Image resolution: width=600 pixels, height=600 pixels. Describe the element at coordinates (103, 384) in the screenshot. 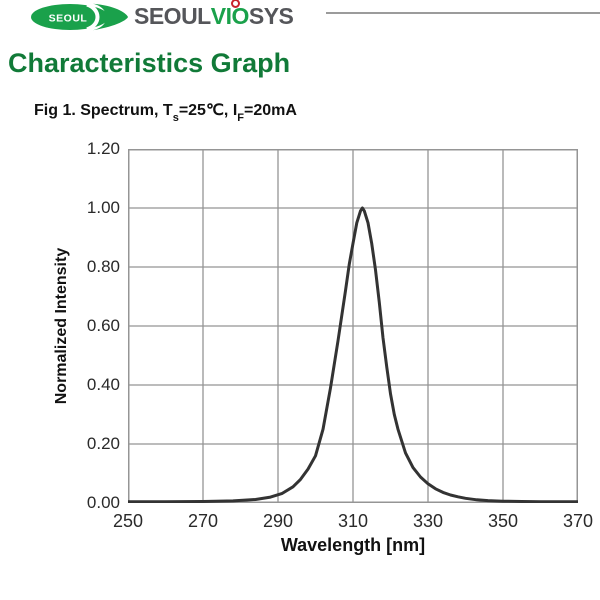

I see `y-tick-label: 0.40` at that location.